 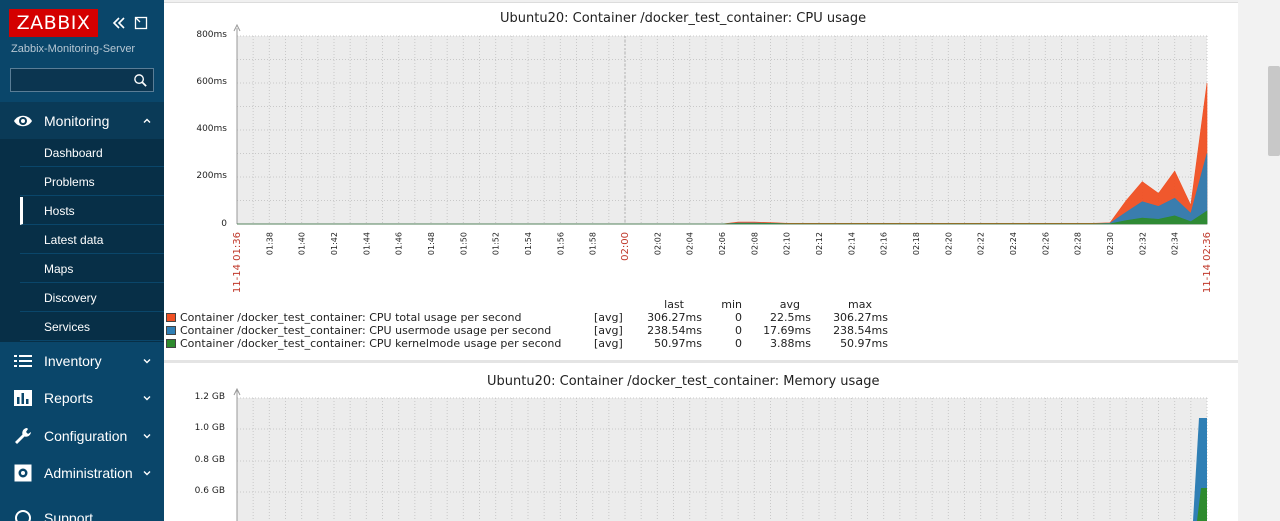 What do you see at coordinates (237, 28) in the screenshot?
I see `cpu-y-axis-arrow` at bounding box center [237, 28].